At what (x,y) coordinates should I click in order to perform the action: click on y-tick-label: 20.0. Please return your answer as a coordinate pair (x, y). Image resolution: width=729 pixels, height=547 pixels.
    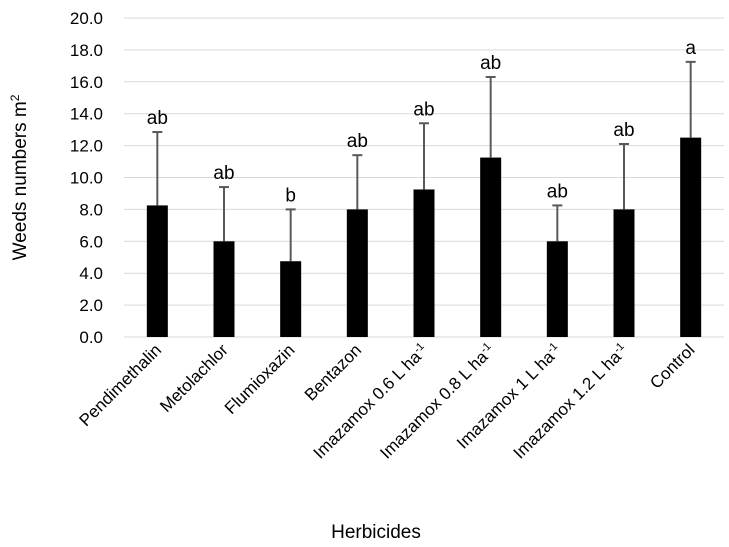
    Looking at the image, I should click on (86, 18).